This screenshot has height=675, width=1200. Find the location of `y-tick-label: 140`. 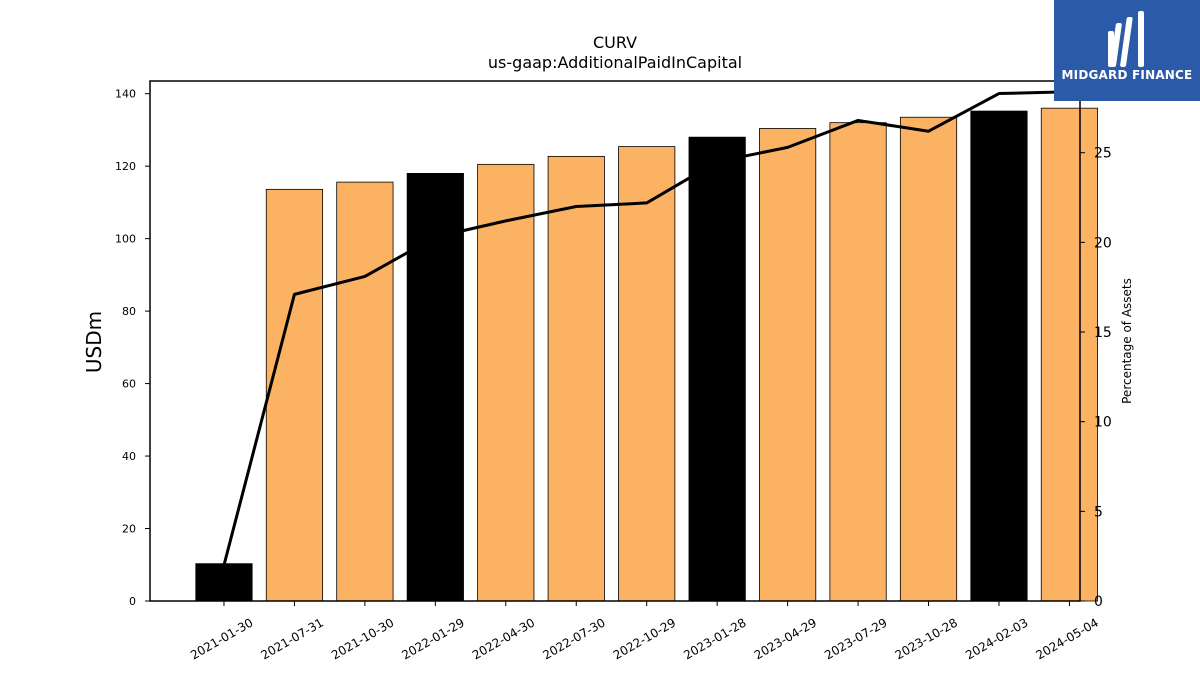

y-tick-label: 140 is located at coordinates (125, 94).